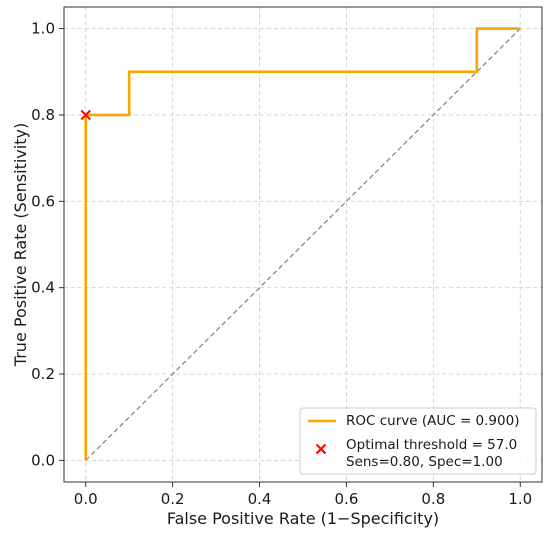  What do you see at coordinates (347, 499) in the screenshot?
I see `x-tick-label: 0.6` at bounding box center [347, 499].